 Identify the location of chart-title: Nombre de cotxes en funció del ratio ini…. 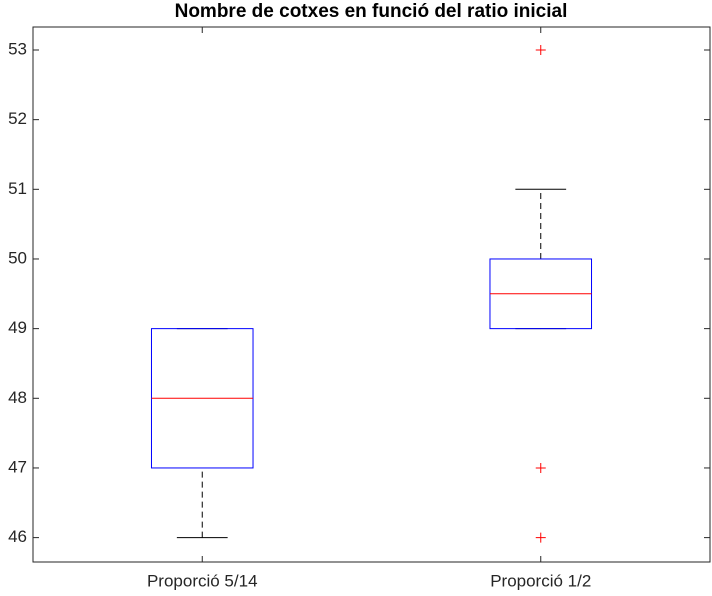
(371, 11).